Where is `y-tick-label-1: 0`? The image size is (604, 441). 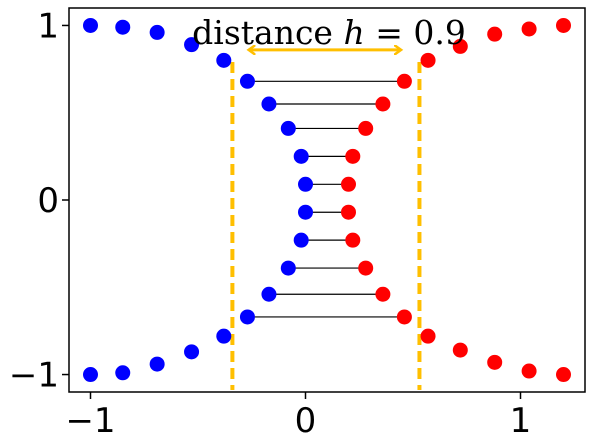
y-tick-label-1: 0 is located at coordinates (48, 201).